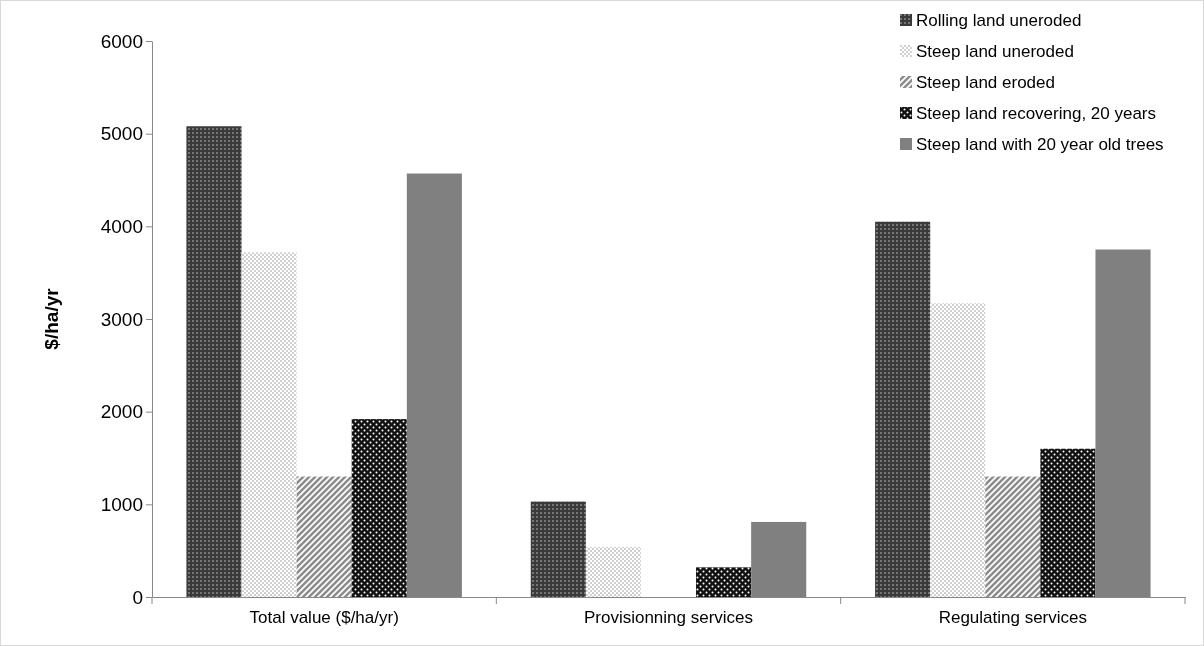  What do you see at coordinates (137, 597) in the screenshot?
I see `y-tick-label: 0` at bounding box center [137, 597].